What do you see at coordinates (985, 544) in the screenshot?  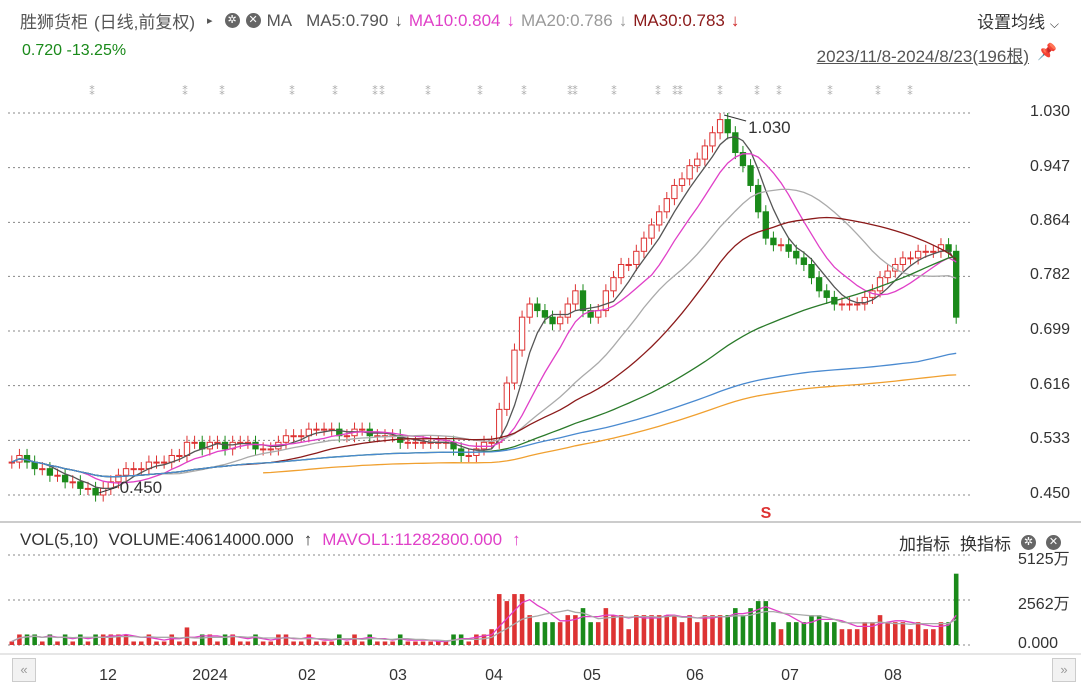 I see `switch-indicator-button: 换指标` at bounding box center [985, 544].